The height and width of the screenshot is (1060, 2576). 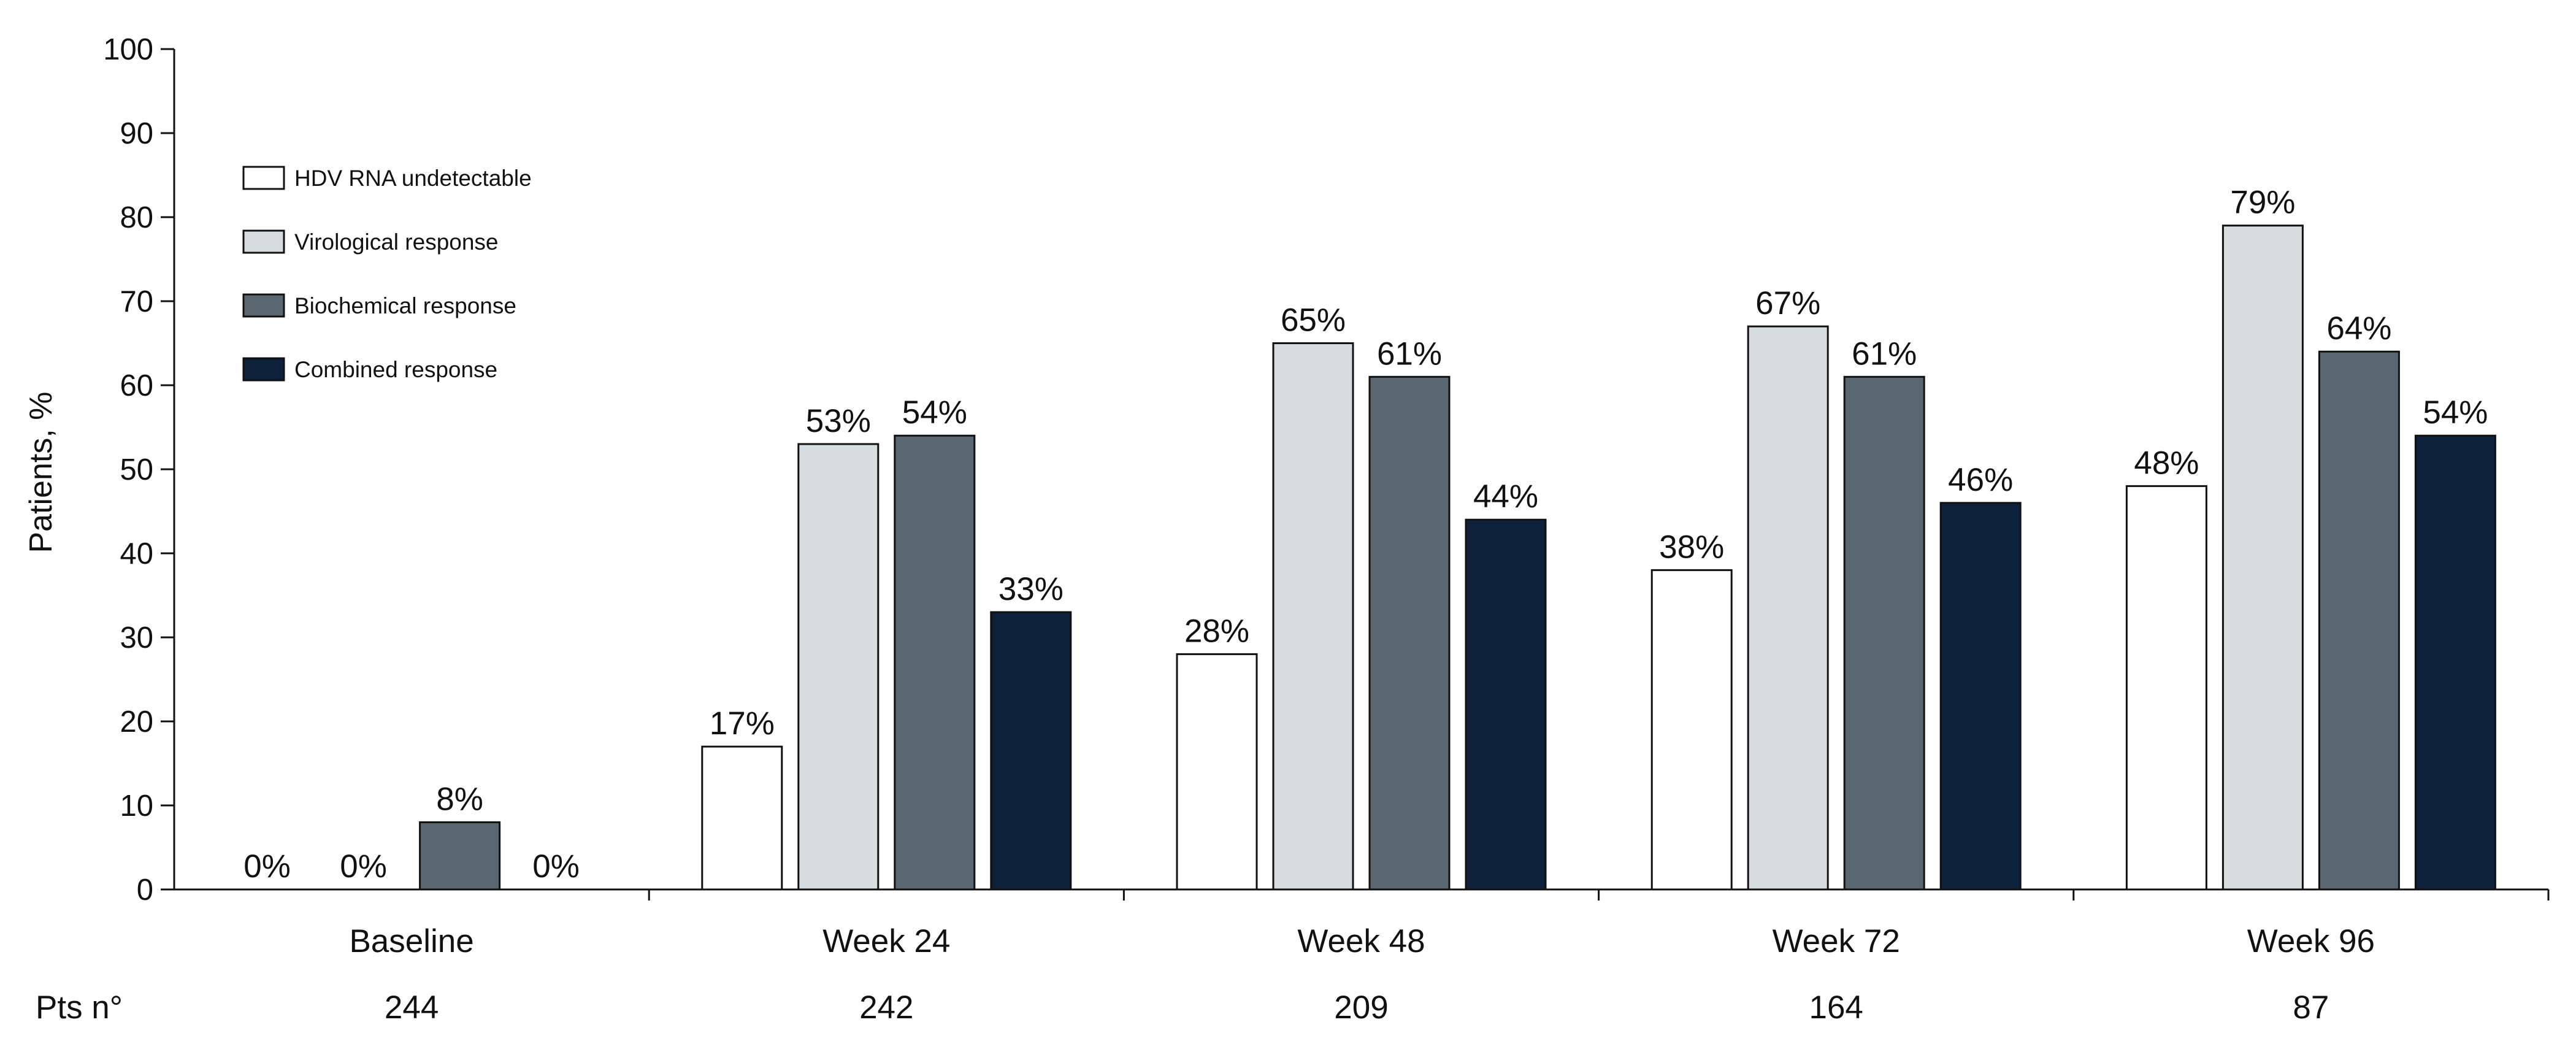 I want to click on patients-count: 209, so click(x=1361, y=1008).